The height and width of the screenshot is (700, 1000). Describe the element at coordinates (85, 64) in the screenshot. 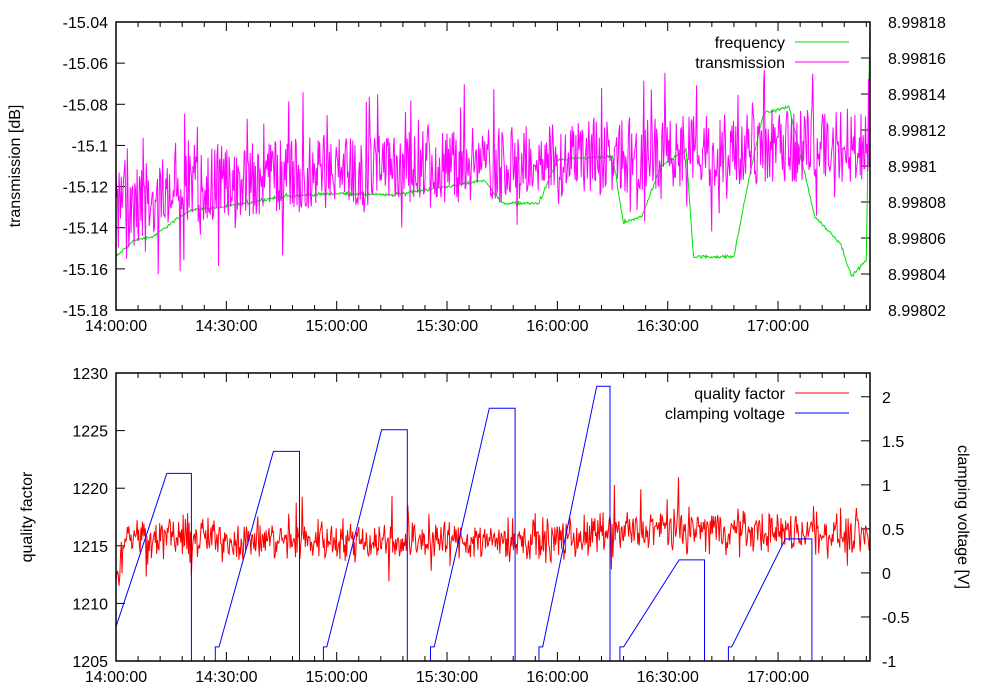

I see `y-tick-label: -15.06` at that location.